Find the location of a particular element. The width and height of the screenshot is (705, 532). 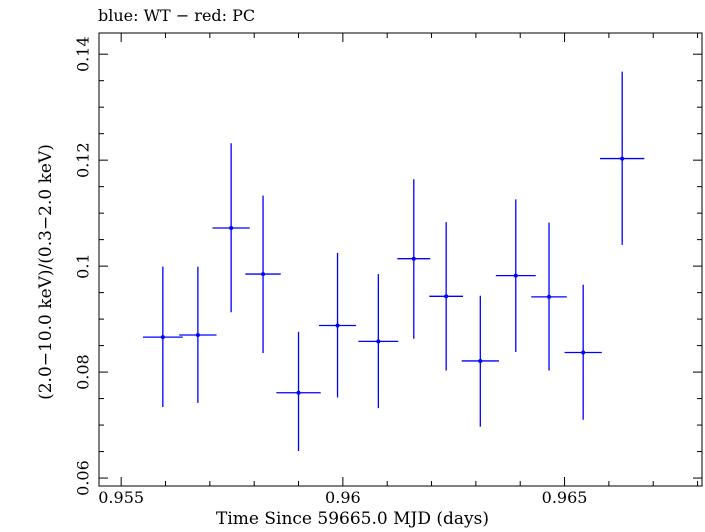

y-axis-label: (2.0−10.0 keV)/(0.3−2.0 keV) is located at coordinates (46, 272).